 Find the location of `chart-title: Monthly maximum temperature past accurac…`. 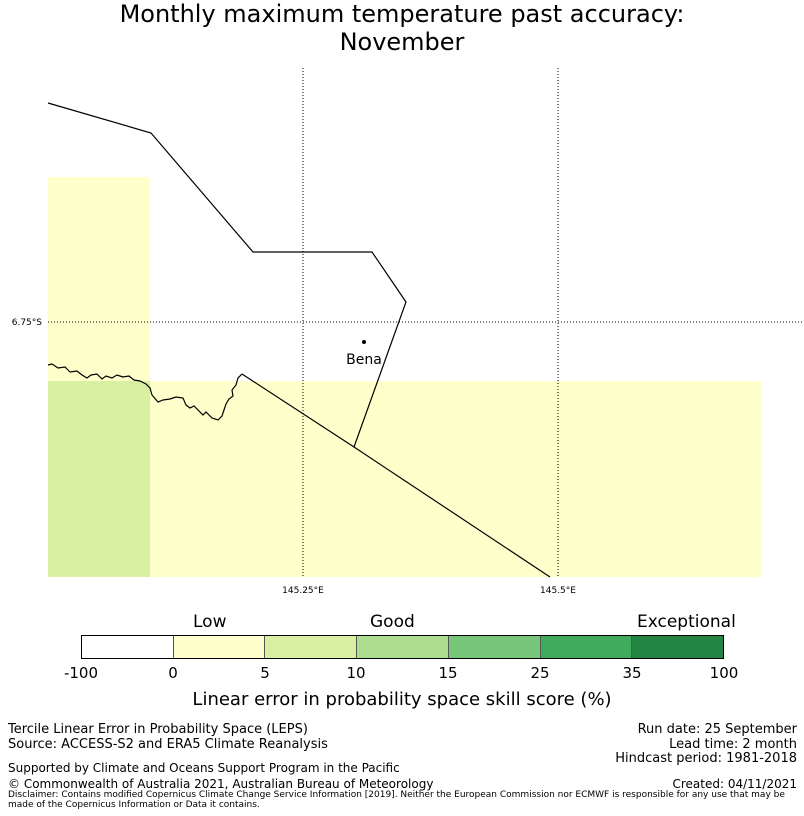

chart-title: Monthly maximum temperature past accurac… is located at coordinates (402, 28).